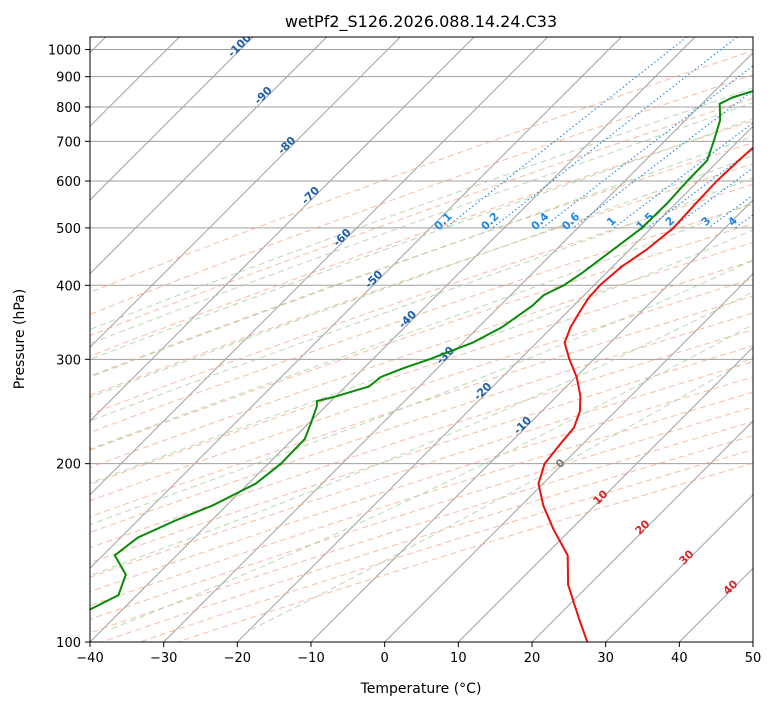 This screenshot has height=708, width=775. What do you see at coordinates (68, 142) in the screenshot?
I see `y-tick-label: 700` at bounding box center [68, 142].